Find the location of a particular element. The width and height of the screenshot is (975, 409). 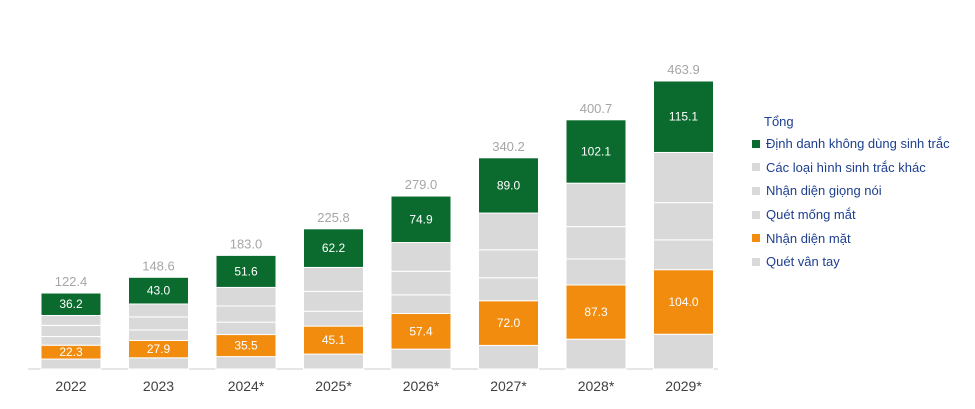

legend-item-face-recognition: Nhận diện mặt is located at coordinates (851, 238).